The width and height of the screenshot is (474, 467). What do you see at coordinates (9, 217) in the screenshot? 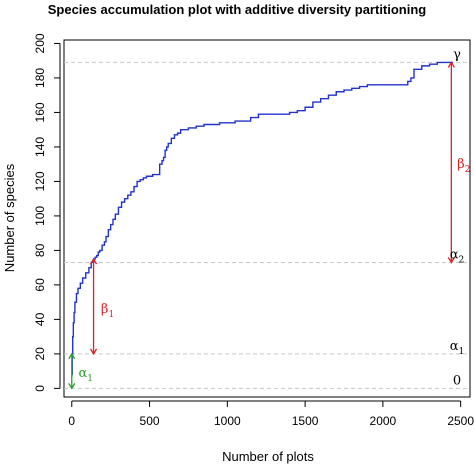
I see `y-axis-label: Number of species` at bounding box center [9, 217].